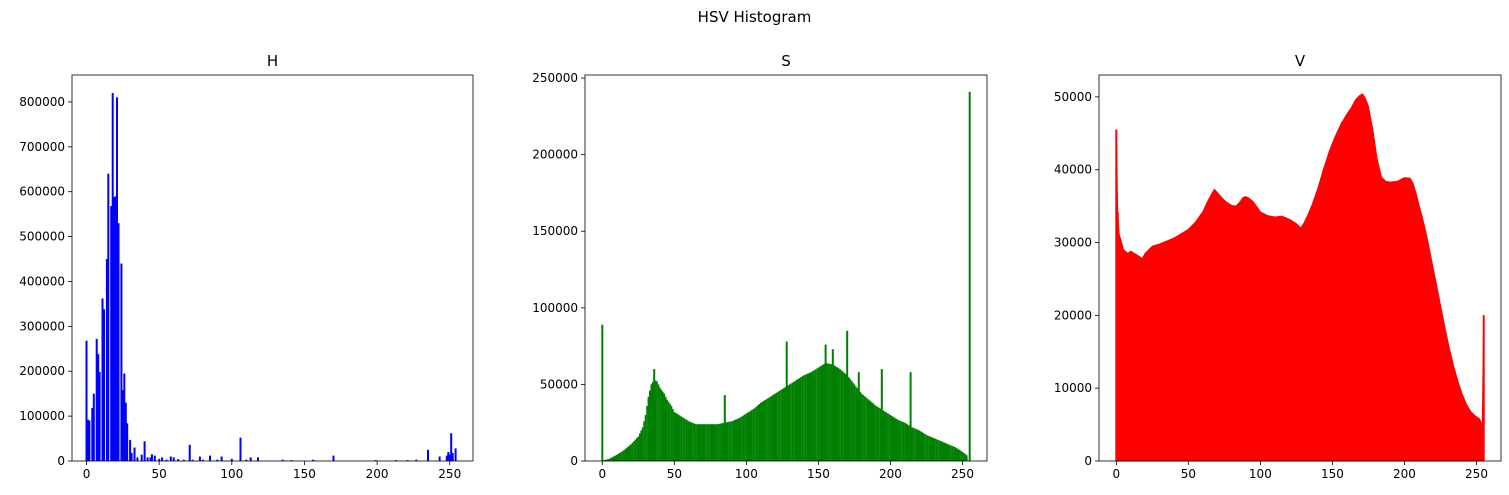 Image resolution: width=1509 pixels, height=495 pixels. I want to click on y-tick-label: 50000, so click(1073, 97).